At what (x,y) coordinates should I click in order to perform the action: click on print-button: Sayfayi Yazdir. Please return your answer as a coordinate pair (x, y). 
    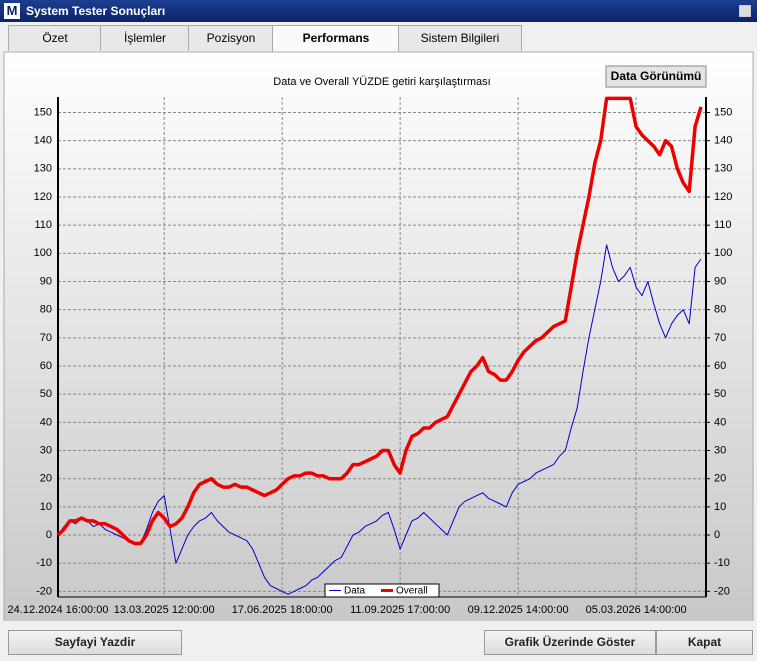
    Looking at the image, I should click on (95, 642).